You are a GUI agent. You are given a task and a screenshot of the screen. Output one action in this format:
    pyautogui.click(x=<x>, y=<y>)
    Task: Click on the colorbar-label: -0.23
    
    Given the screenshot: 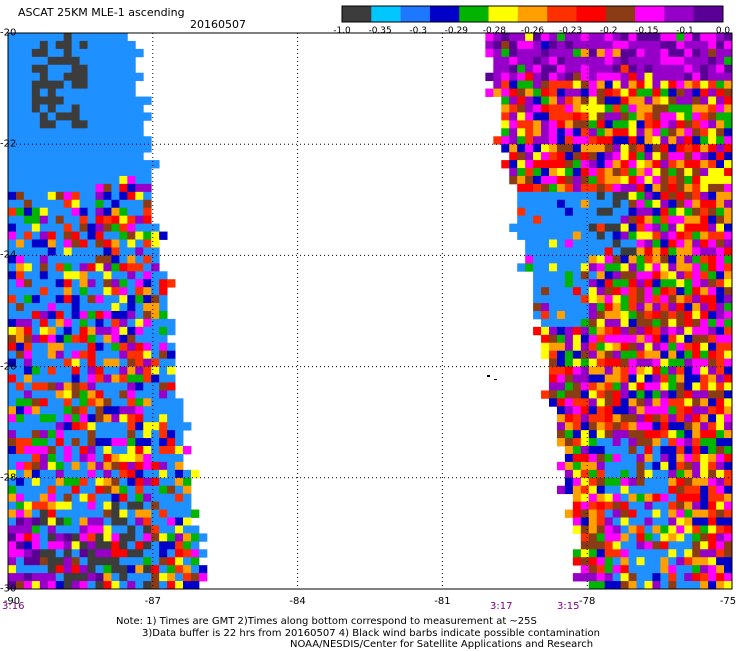 What is the action you would take?
    pyautogui.click(x=570, y=31)
    